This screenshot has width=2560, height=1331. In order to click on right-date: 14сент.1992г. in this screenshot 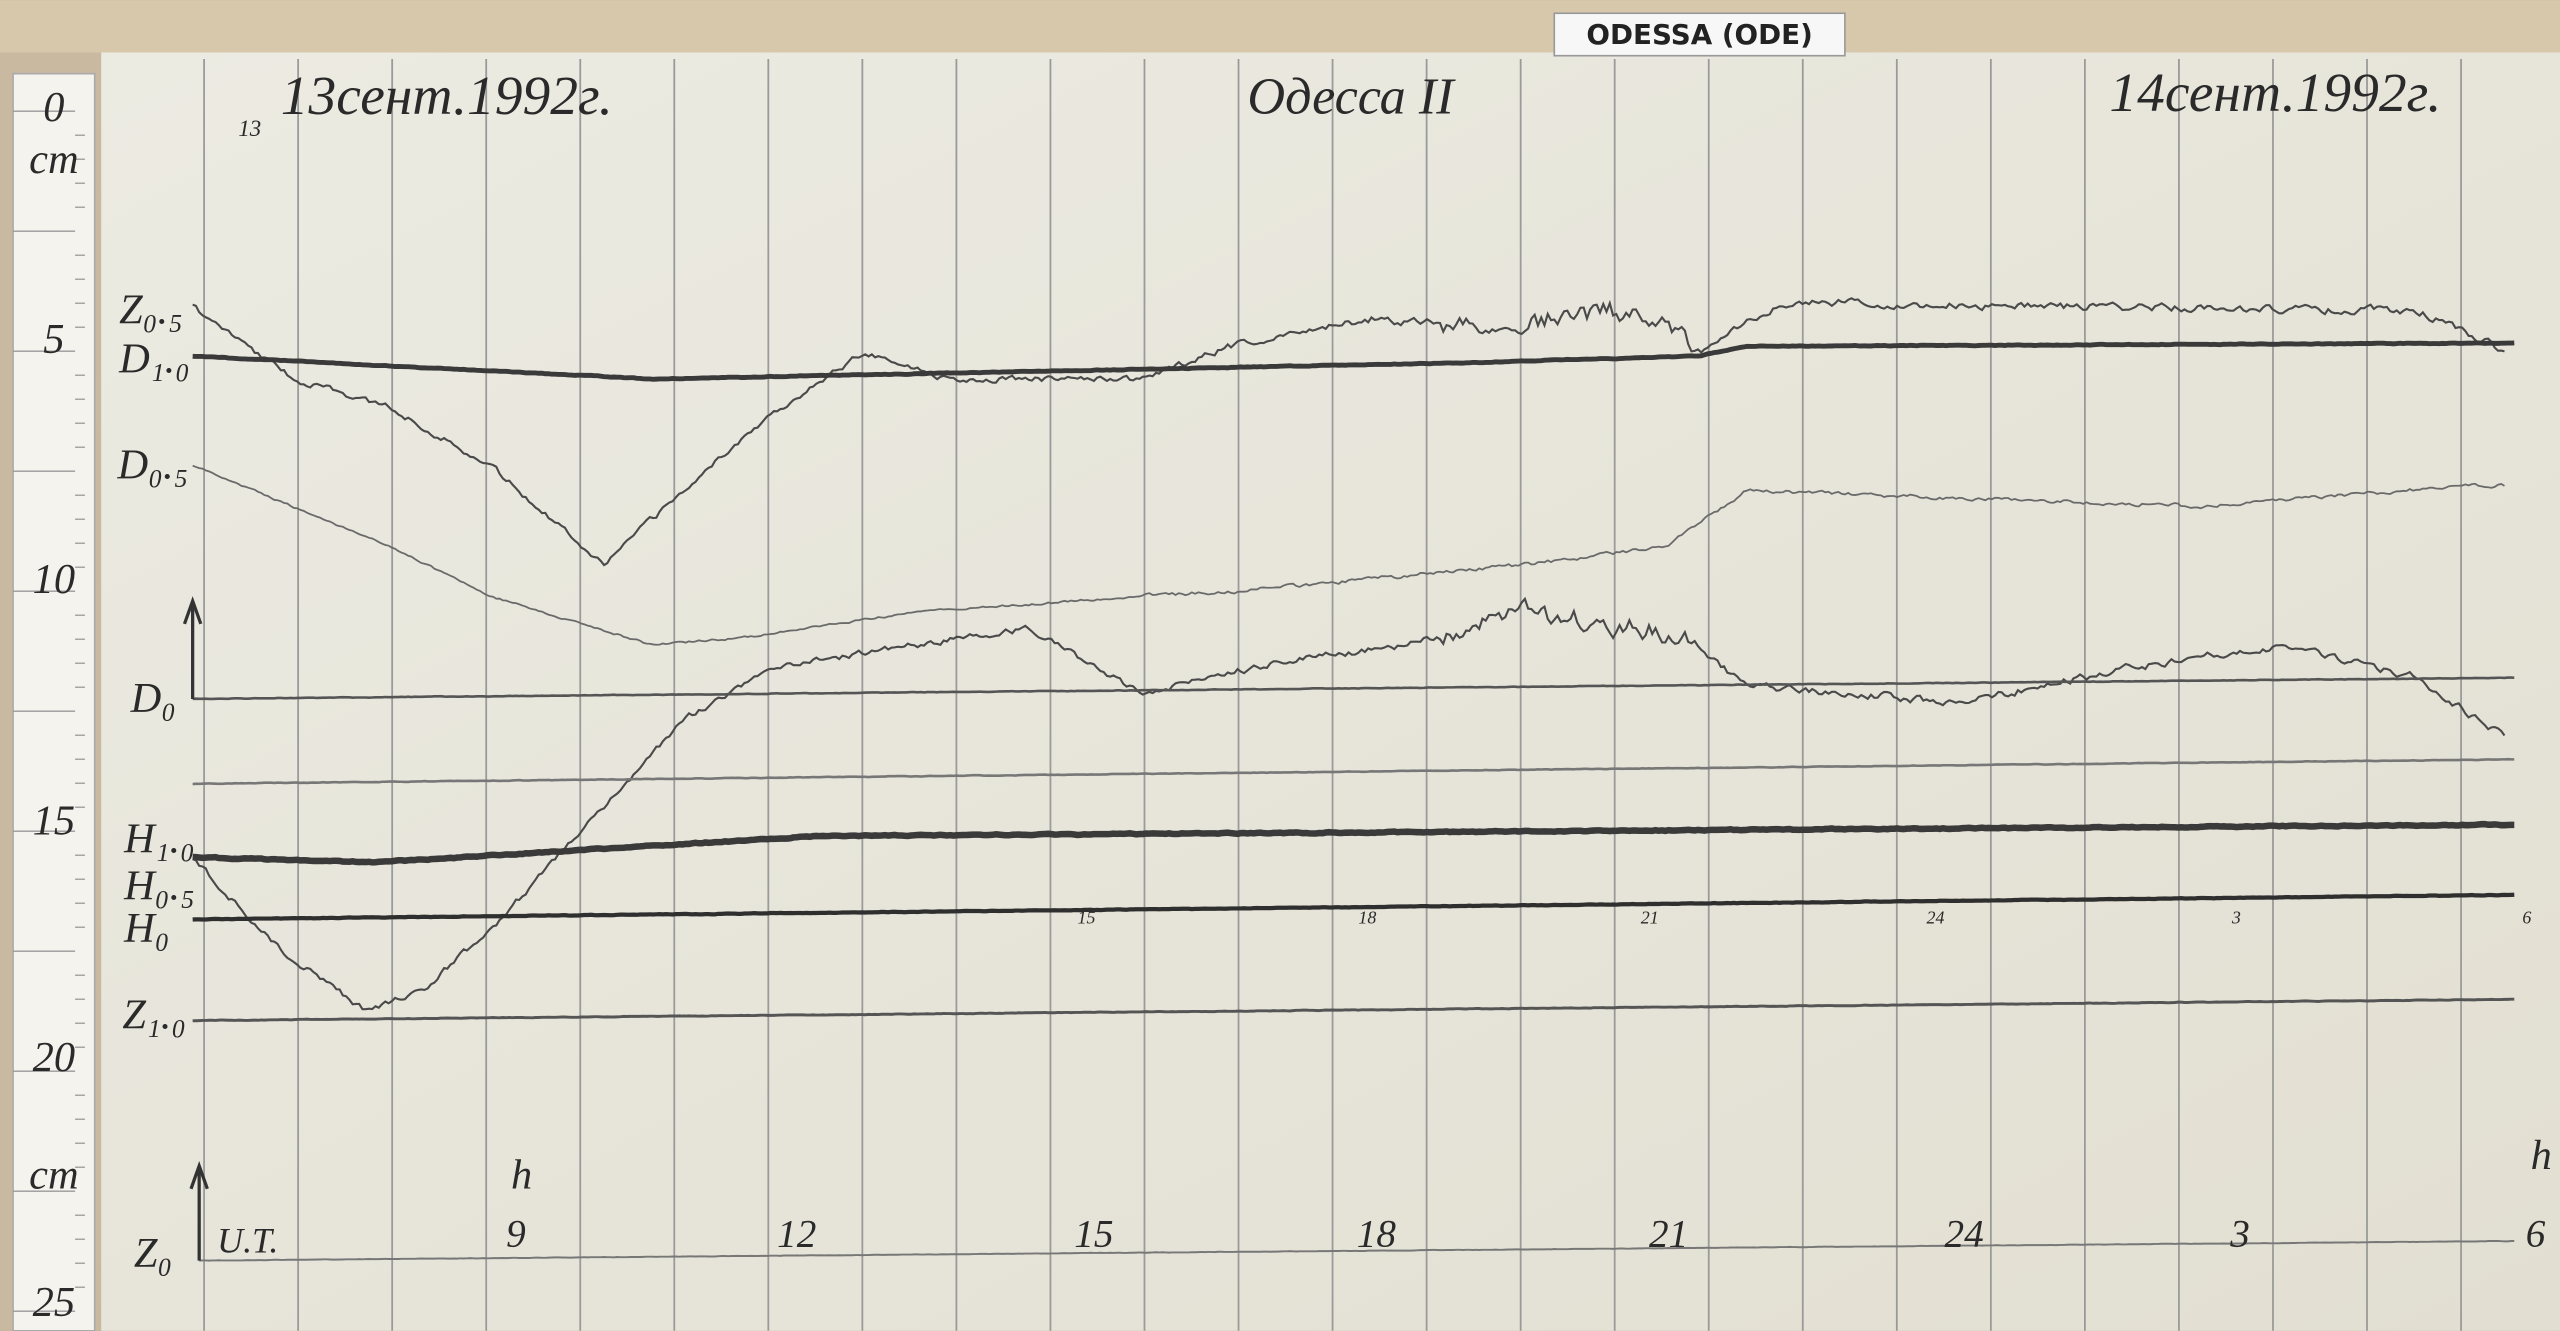, I will do `click(2275, 93)`.